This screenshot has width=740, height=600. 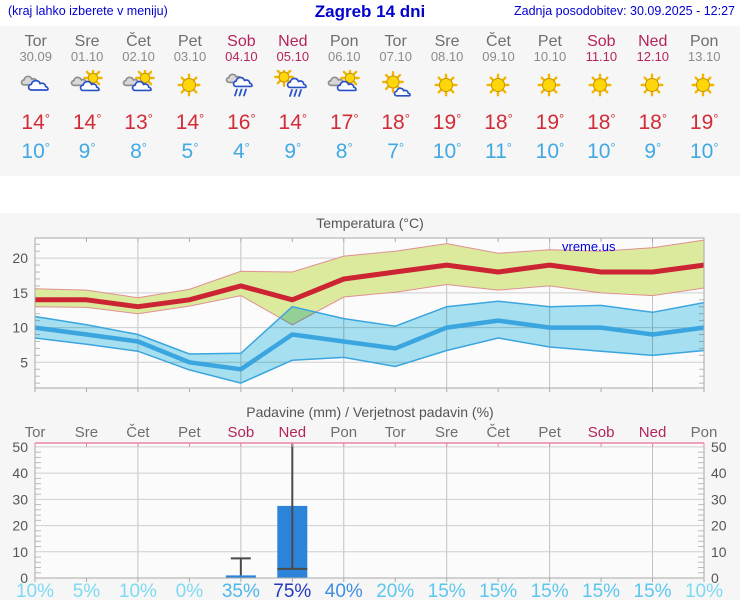 What do you see at coordinates (241, 122) in the screenshot?
I see `max-temperature: 16°` at bounding box center [241, 122].